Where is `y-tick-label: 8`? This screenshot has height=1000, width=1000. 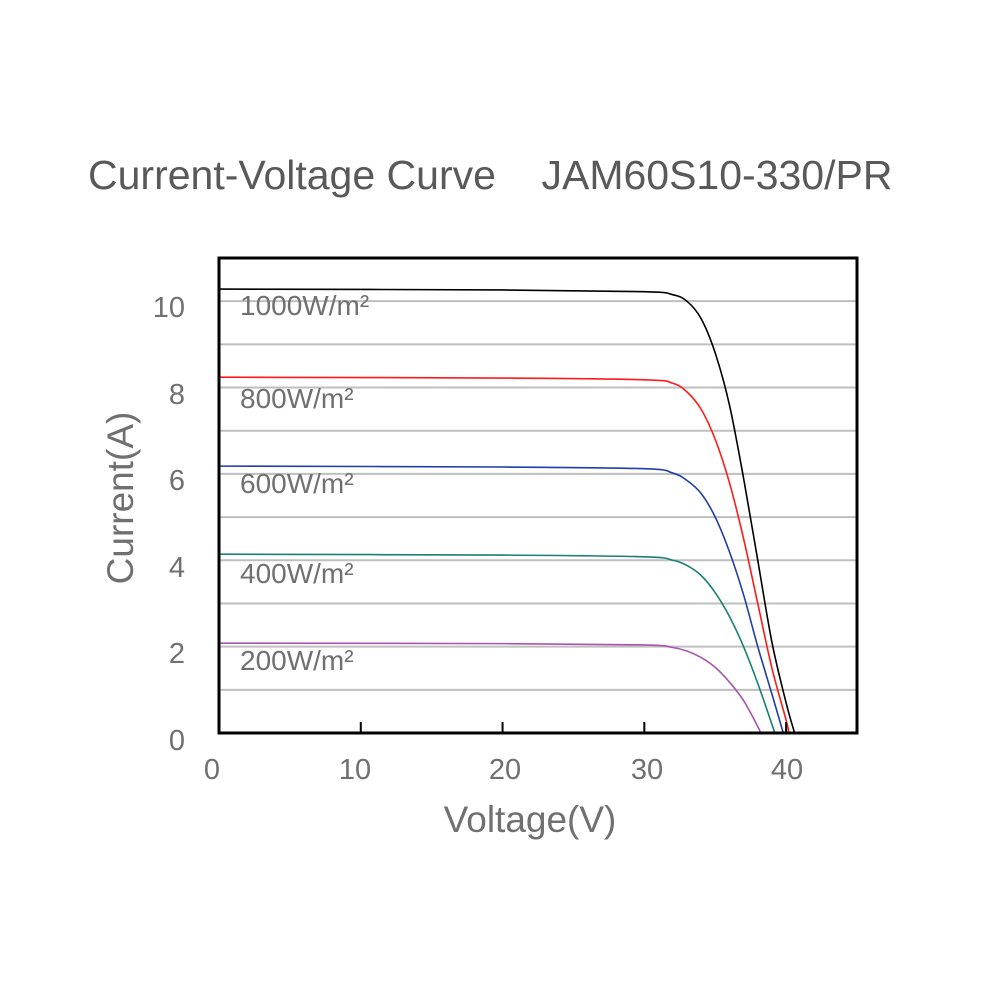
y-tick-label: 8 is located at coordinates (177, 395).